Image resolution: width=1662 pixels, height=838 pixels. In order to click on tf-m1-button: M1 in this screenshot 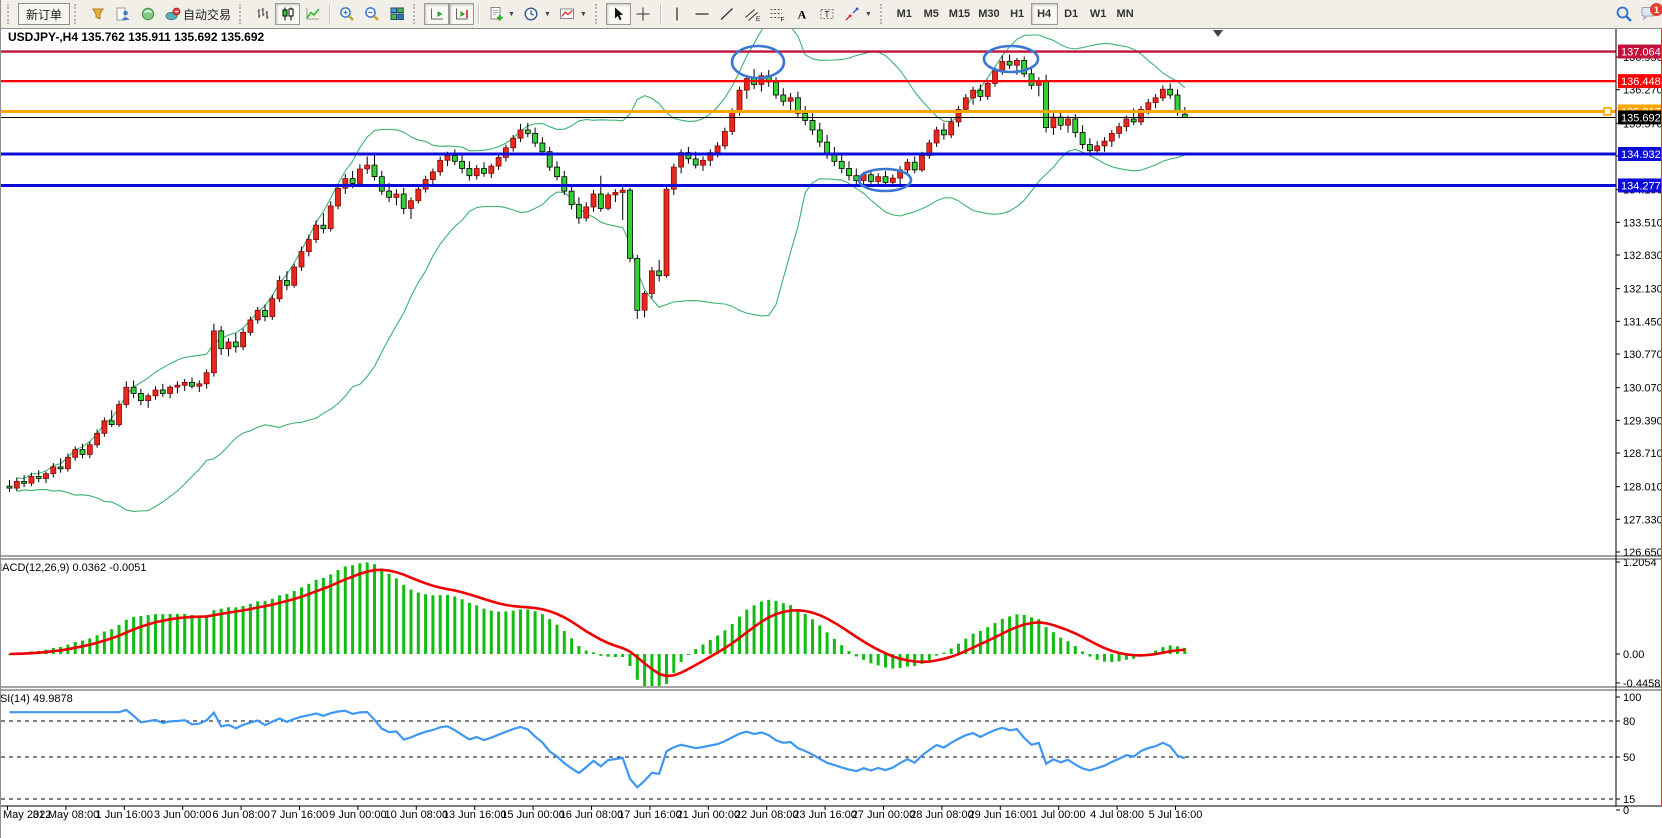, I will do `click(904, 14)`.